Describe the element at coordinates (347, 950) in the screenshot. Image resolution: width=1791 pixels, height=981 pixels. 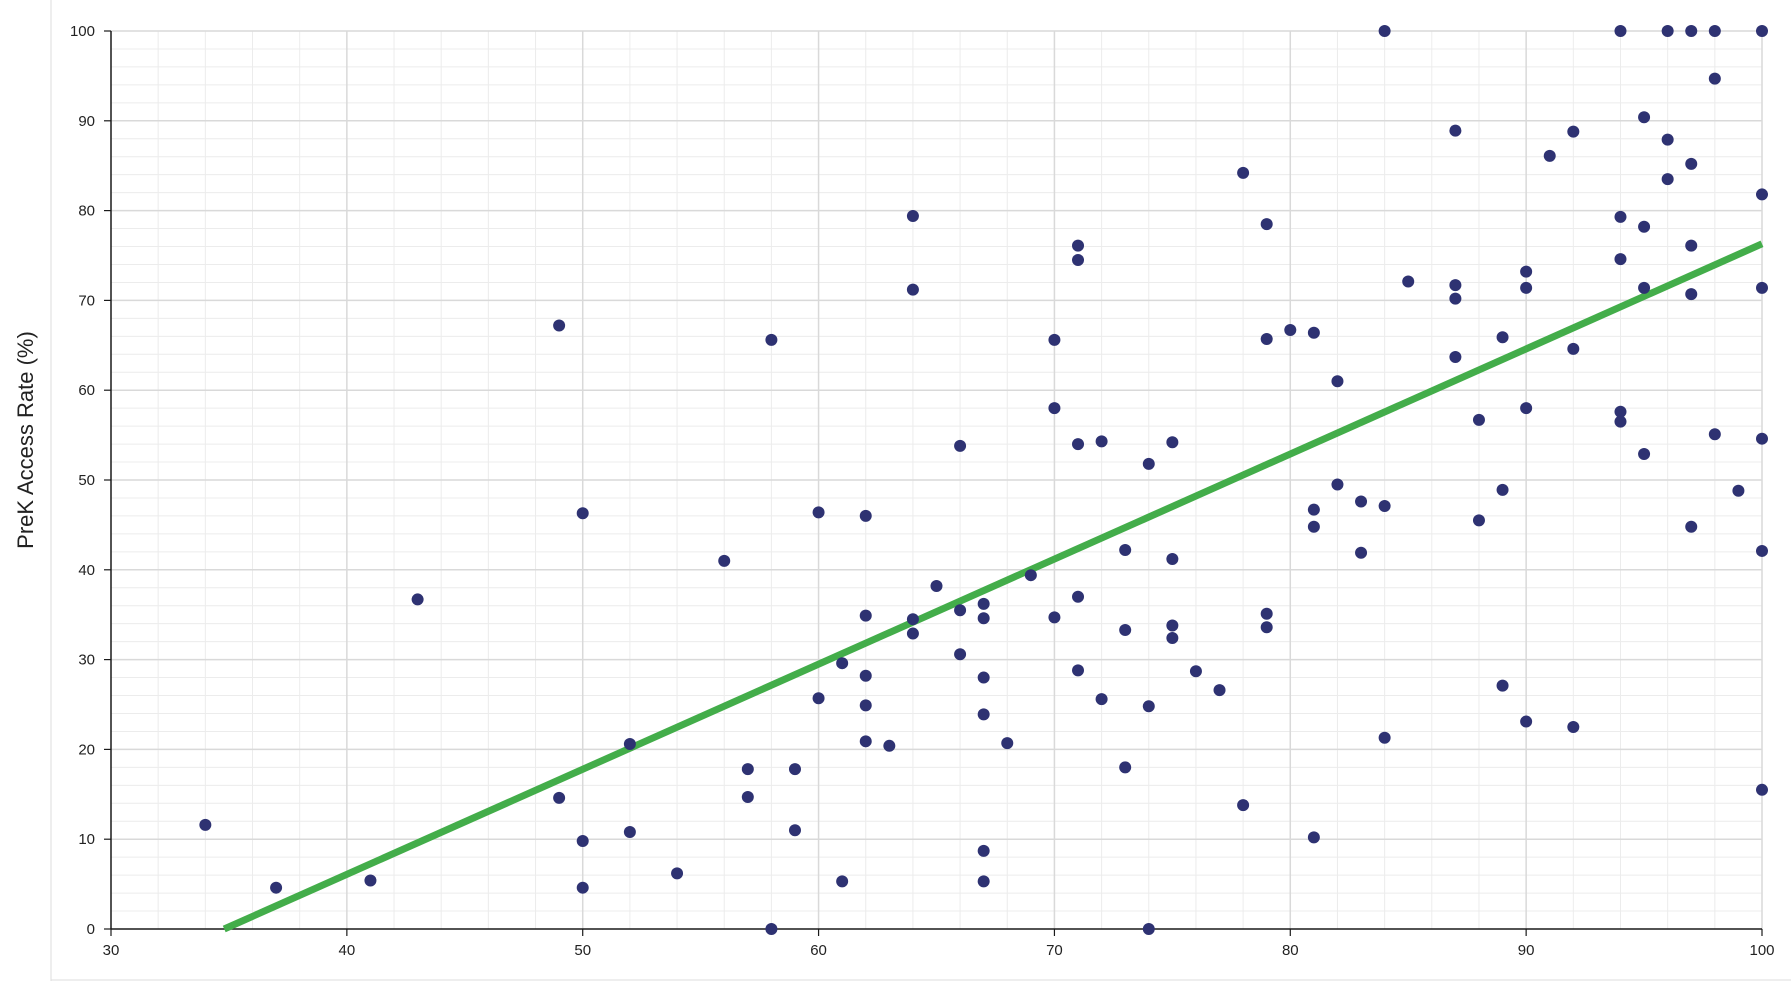
I see `x-tick-label: 40` at that location.